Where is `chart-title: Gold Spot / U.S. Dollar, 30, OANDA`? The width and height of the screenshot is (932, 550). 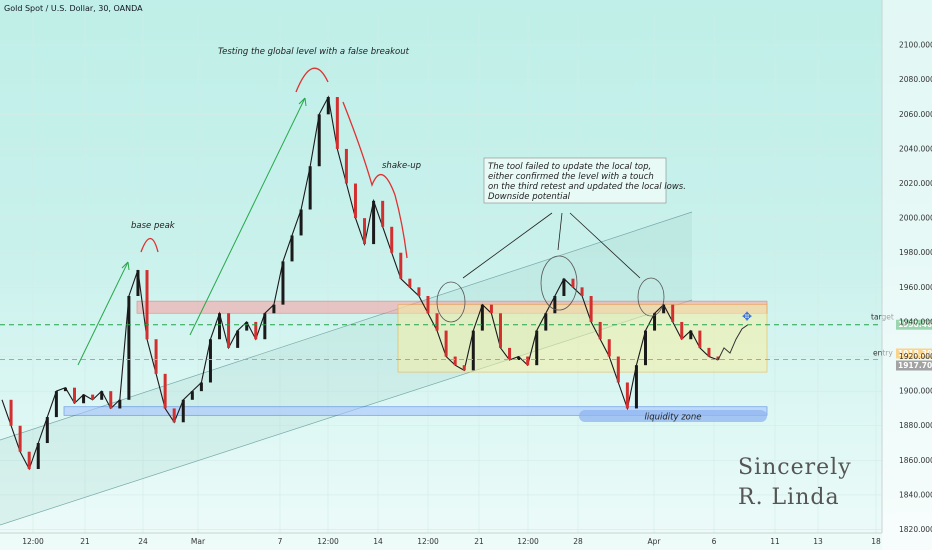
chart-title: Gold Spot / U.S. Dollar, 30, OANDA is located at coordinates (73, 8).